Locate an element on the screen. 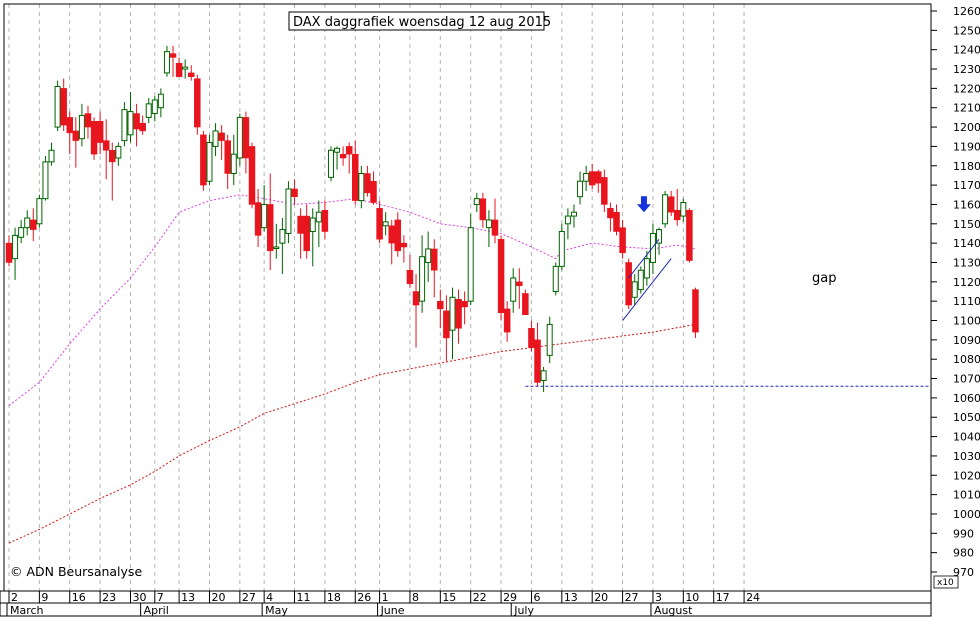 The image size is (980, 620). y-tick-label: 990 is located at coordinates (963, 533).